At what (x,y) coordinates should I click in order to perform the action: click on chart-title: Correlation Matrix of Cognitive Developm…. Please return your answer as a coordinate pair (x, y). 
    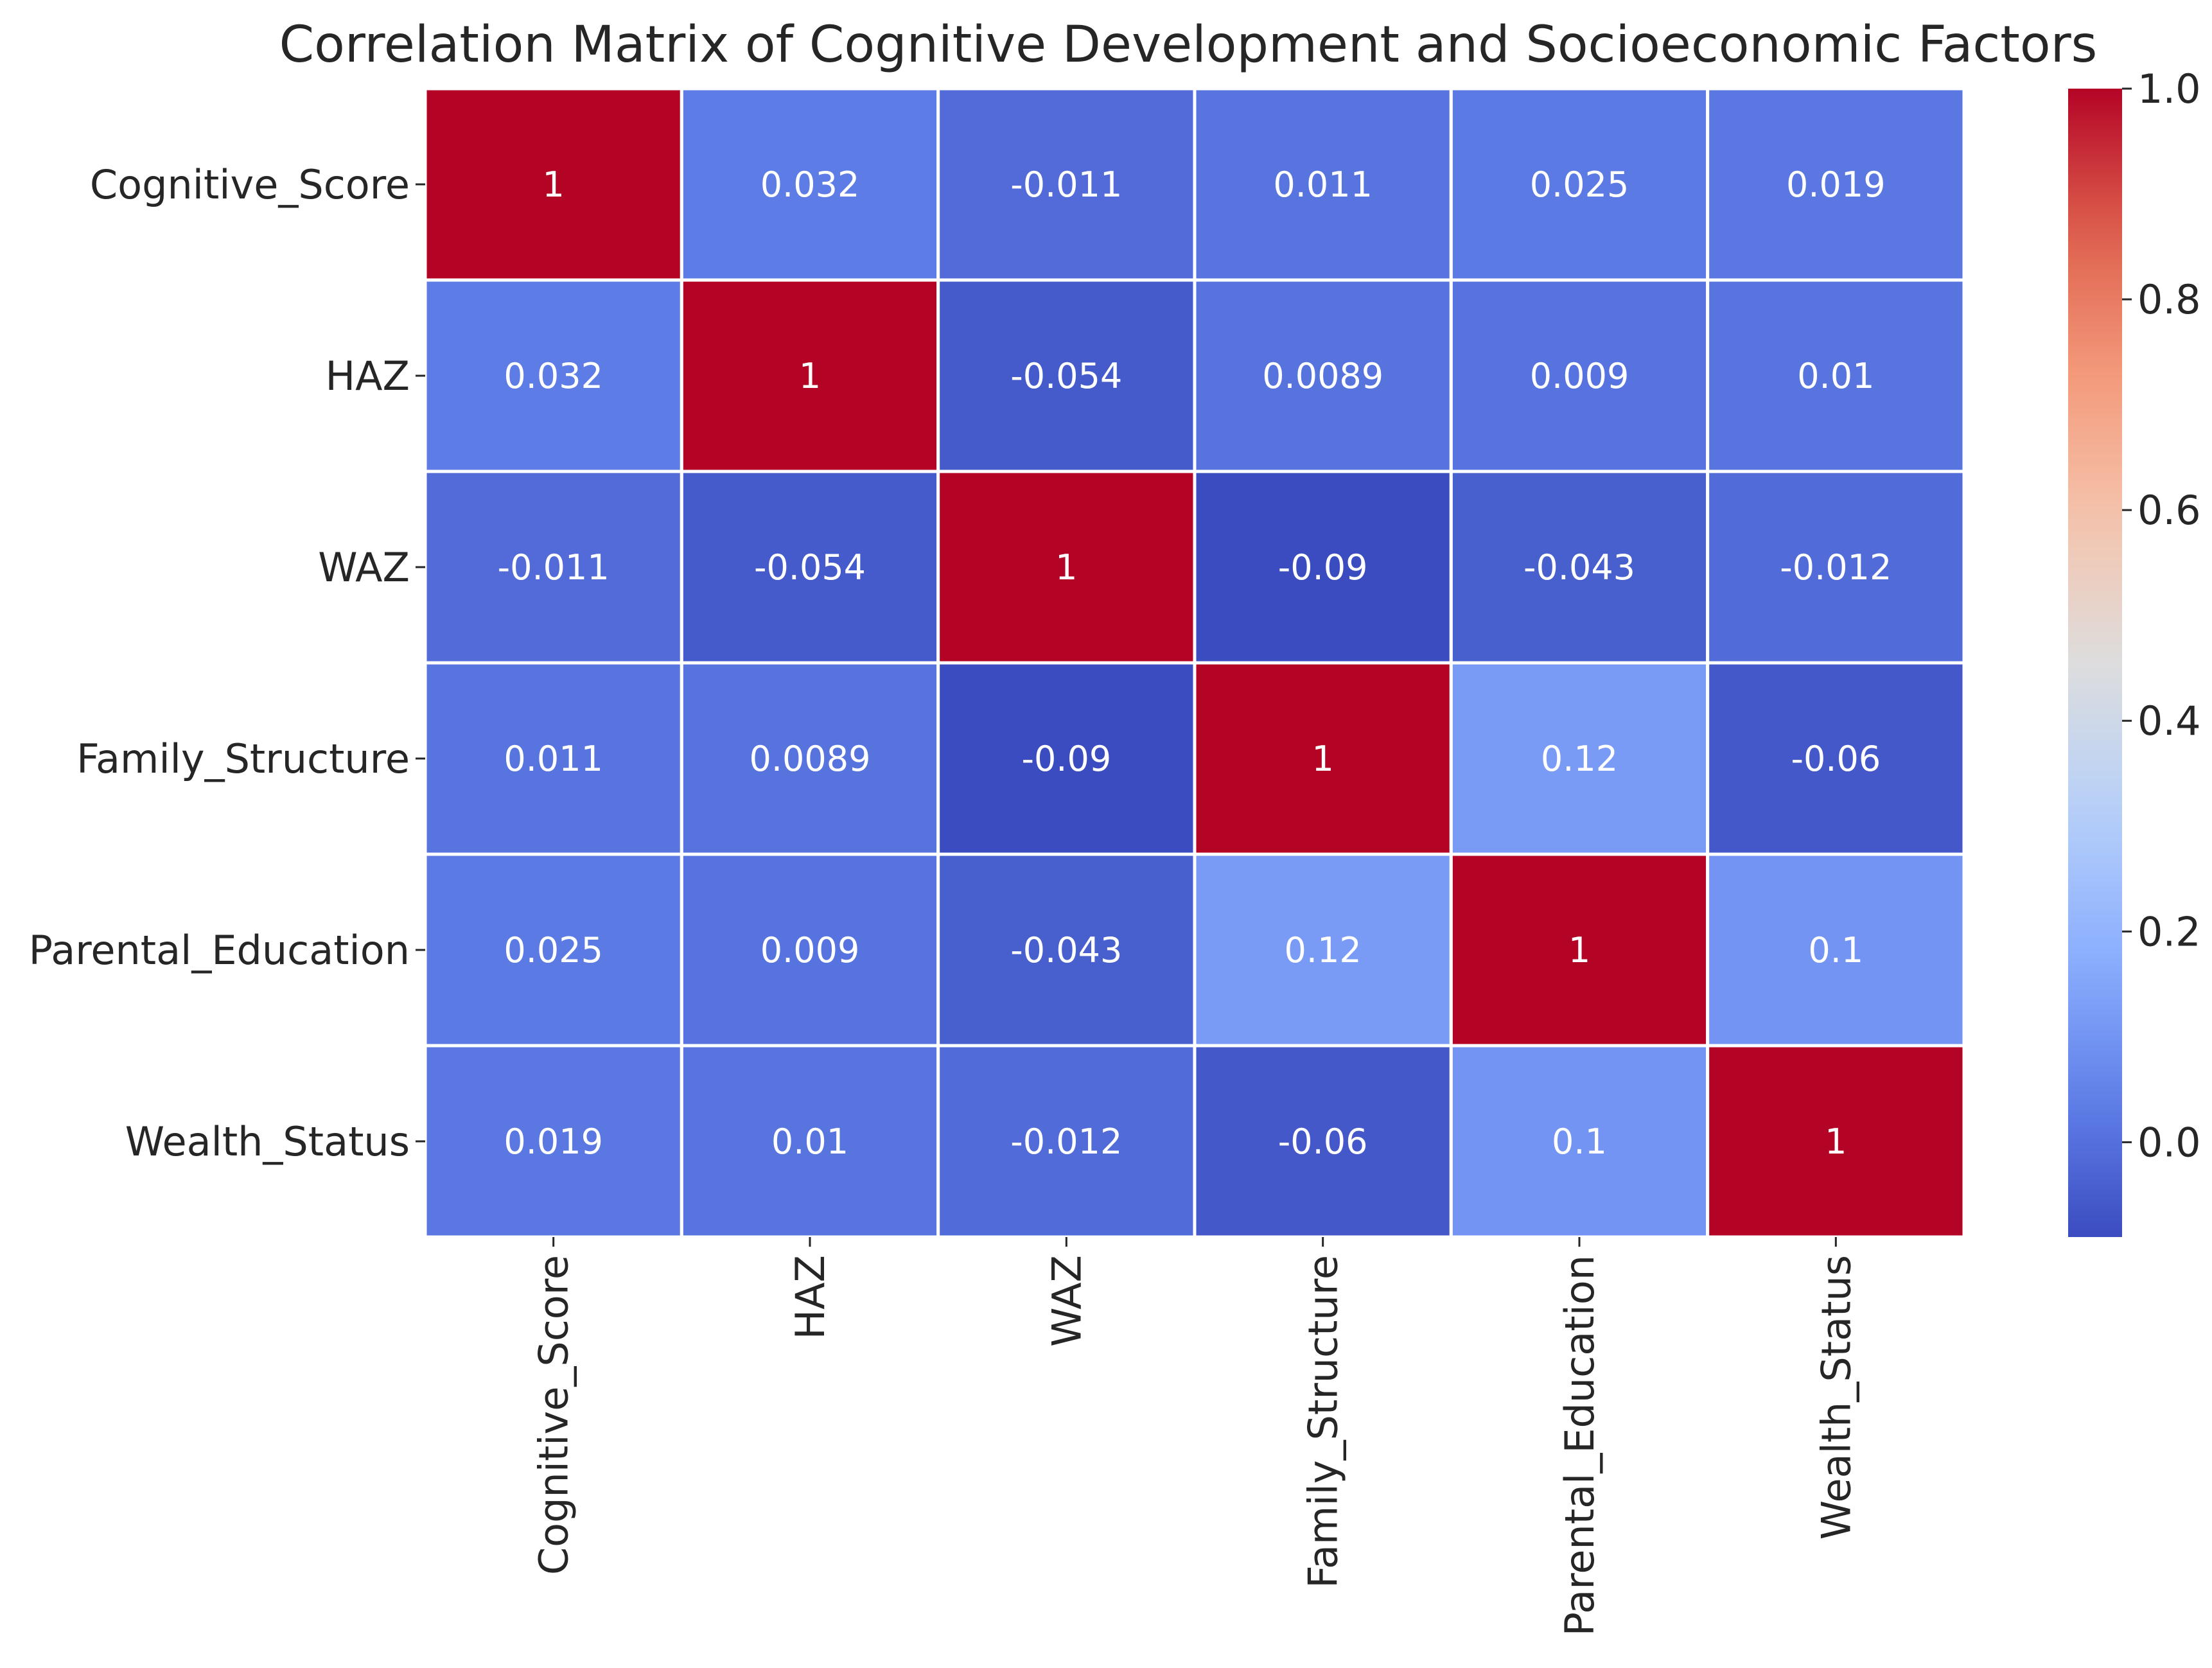
    Looking at the image, I should click on (1189, 45).